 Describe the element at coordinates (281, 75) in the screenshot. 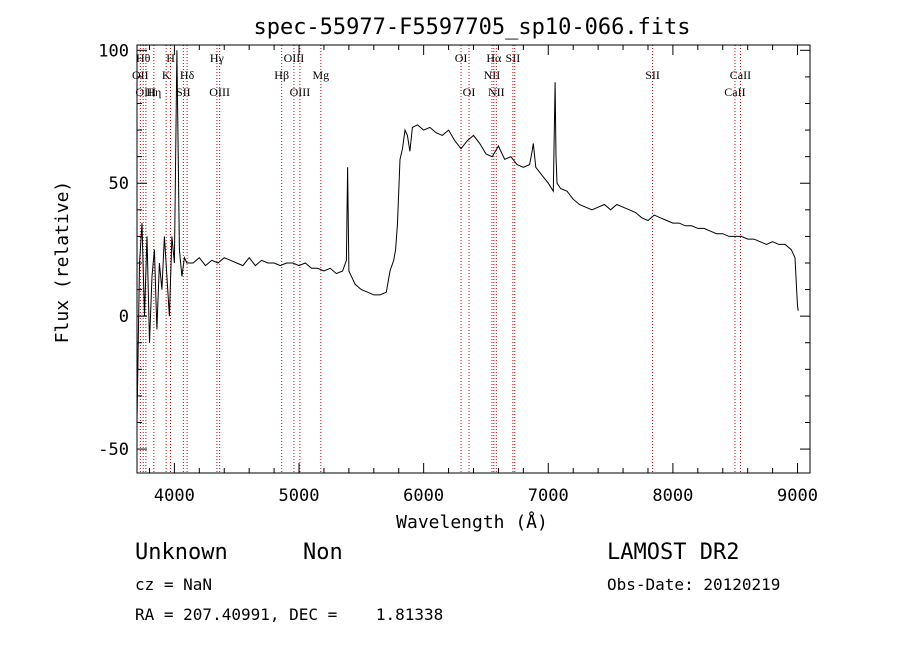

I see `spectral-line-label: Hβ` at that location.